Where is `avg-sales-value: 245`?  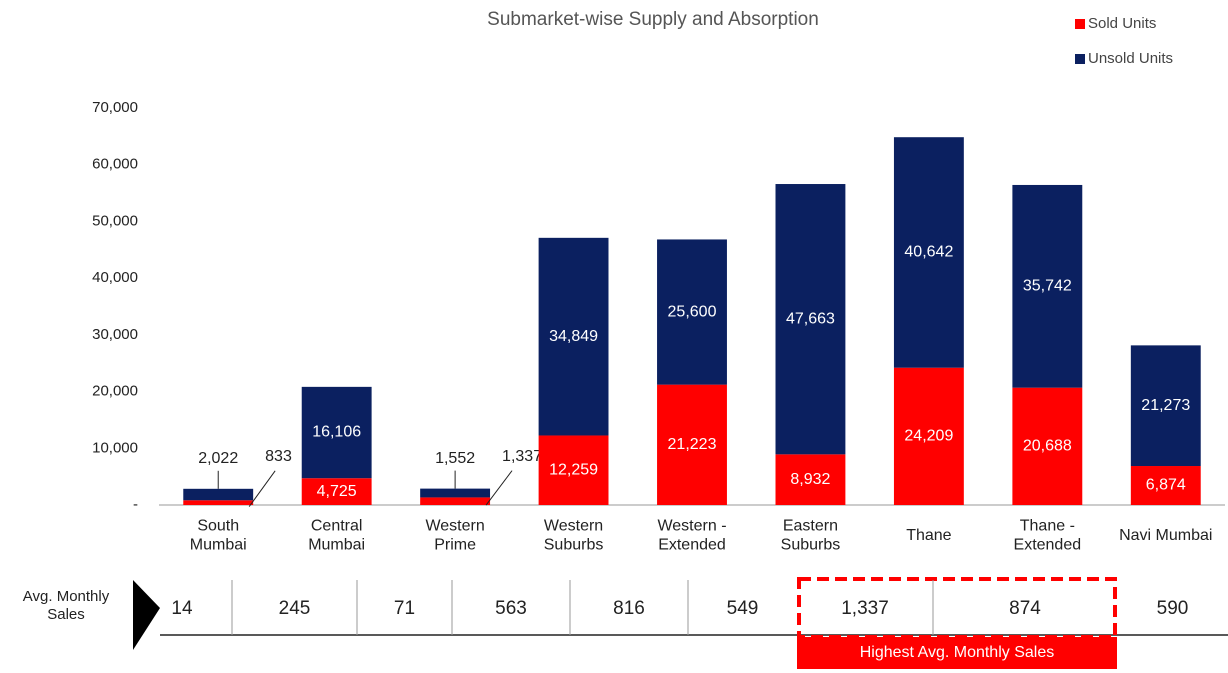
avg-sales-value: 245 is located at coordinates (295, 608).